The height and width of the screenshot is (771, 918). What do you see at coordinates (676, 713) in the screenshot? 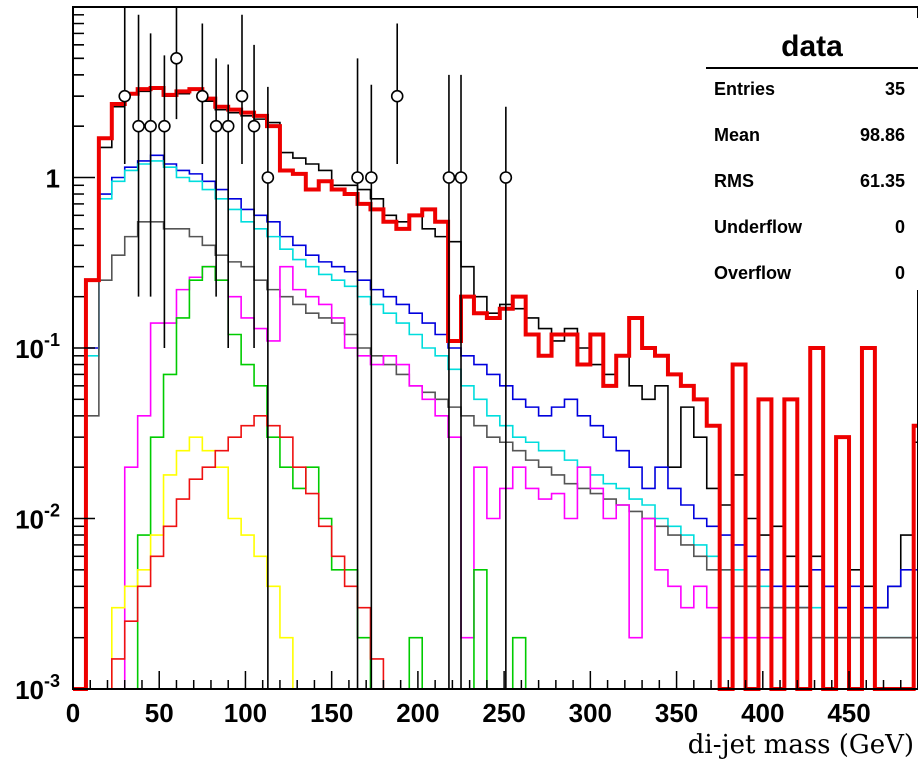
I see `x-tick-label: 350` at bounding box center [676, 713].